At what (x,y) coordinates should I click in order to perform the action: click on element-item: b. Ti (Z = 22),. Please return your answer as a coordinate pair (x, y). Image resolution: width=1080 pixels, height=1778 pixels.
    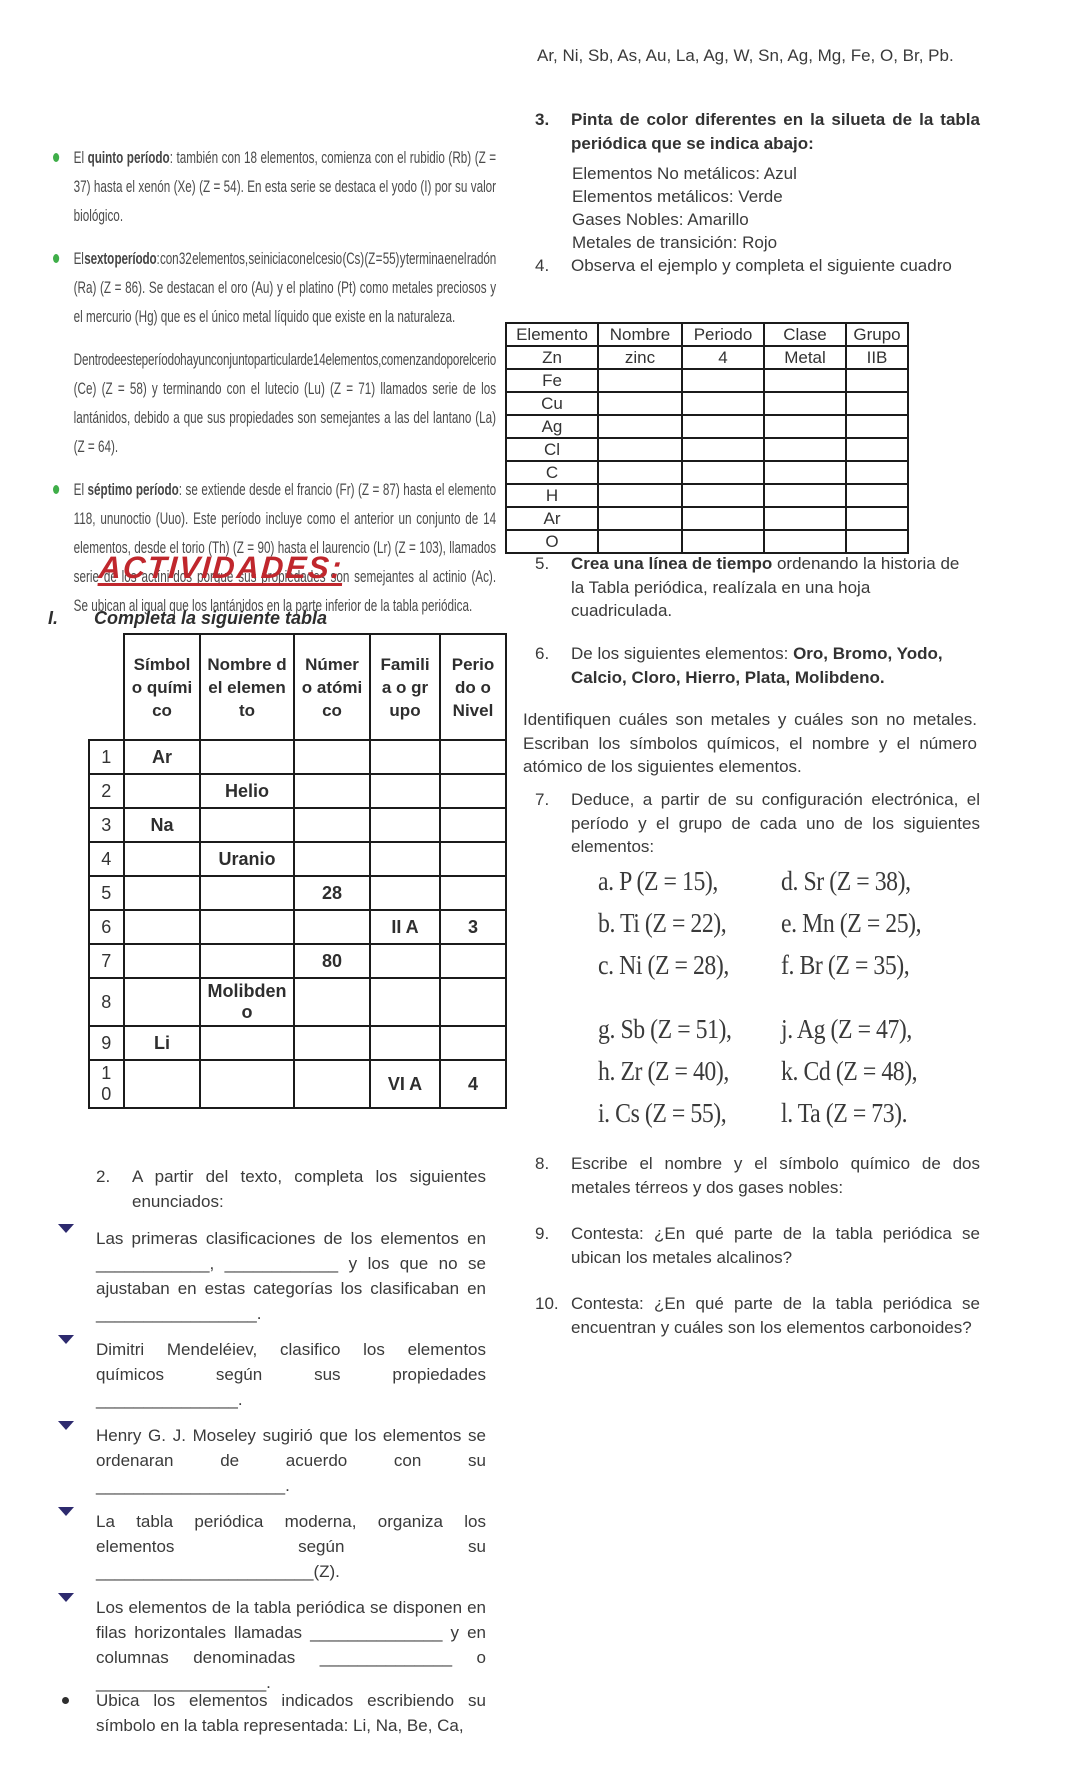
    Looking at the image, I should click on (662, 922).